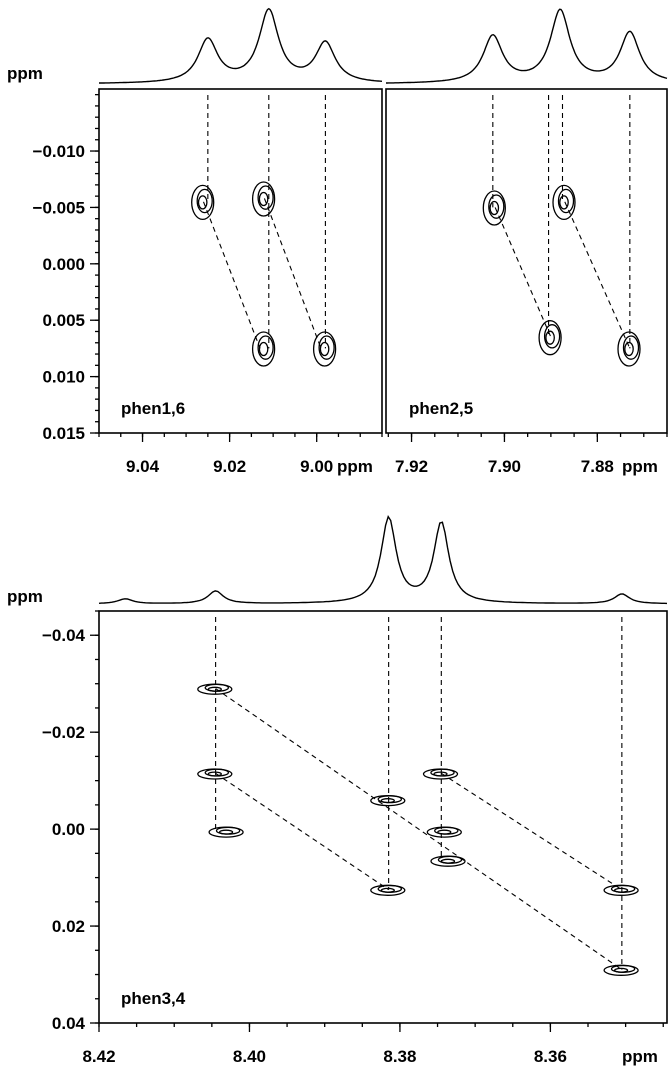 This screenshot has height=1069, width=671. Describe the element at coordinates (597, 466) in the screenshot. I see `x-tick-label: 7.88` at that location.